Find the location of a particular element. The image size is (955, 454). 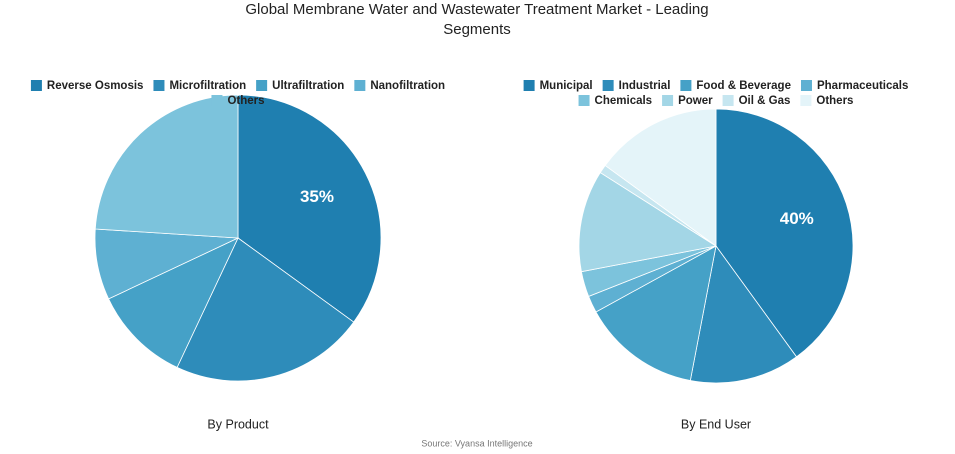

legend-item: Reverse Osmosis is located at coordinates (87, 86).